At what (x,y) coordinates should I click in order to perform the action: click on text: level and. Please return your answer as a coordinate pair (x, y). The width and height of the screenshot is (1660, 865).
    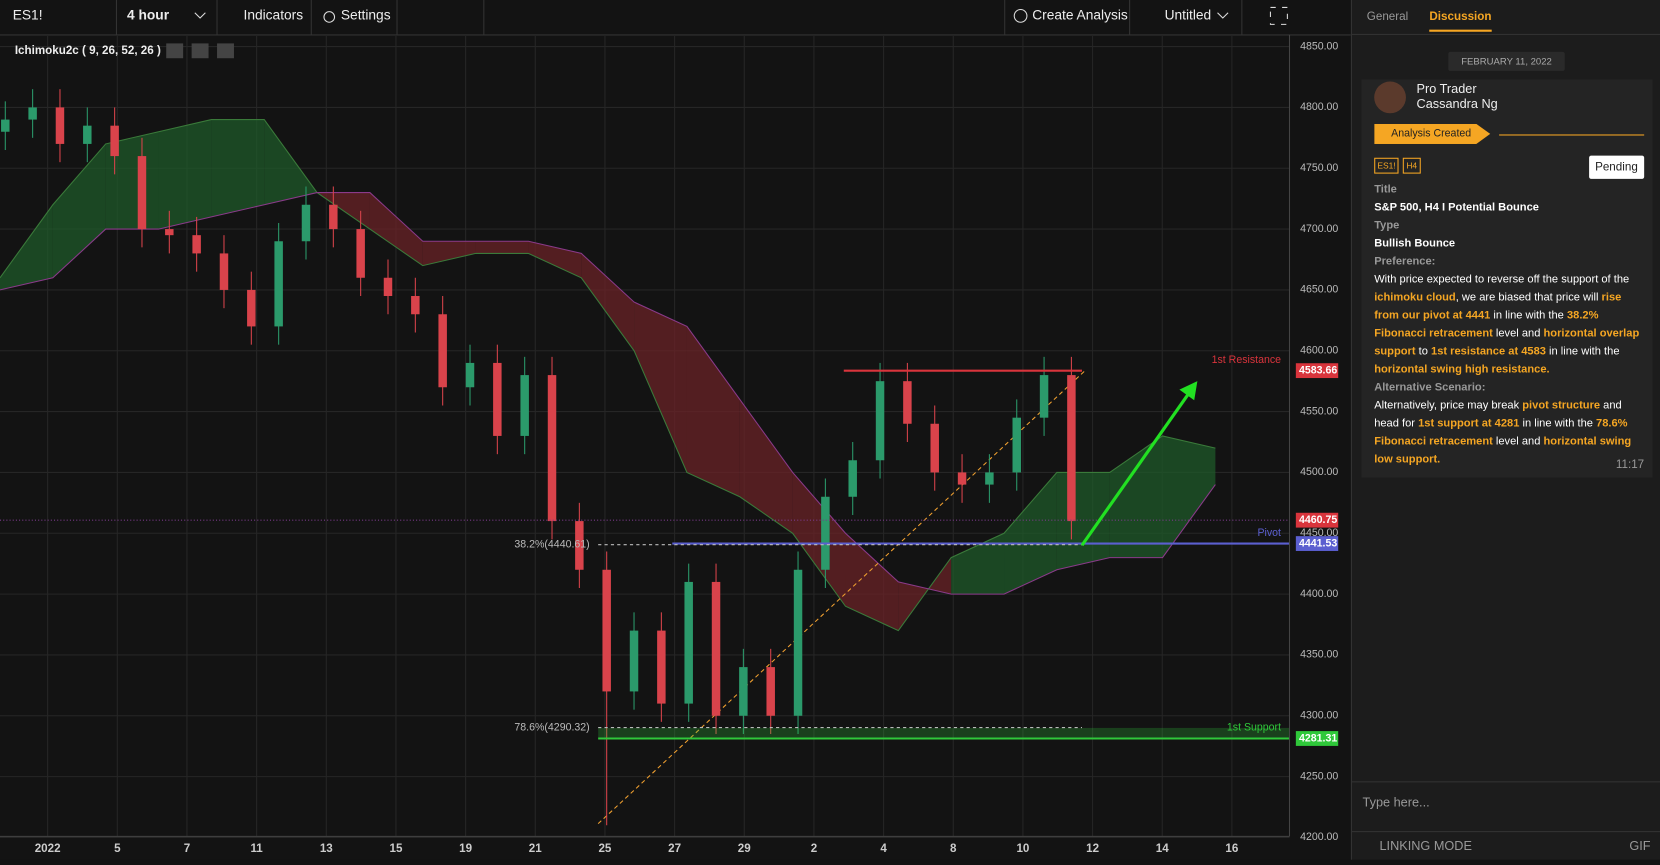
    Looking at the image, I should click on (1518, 333).